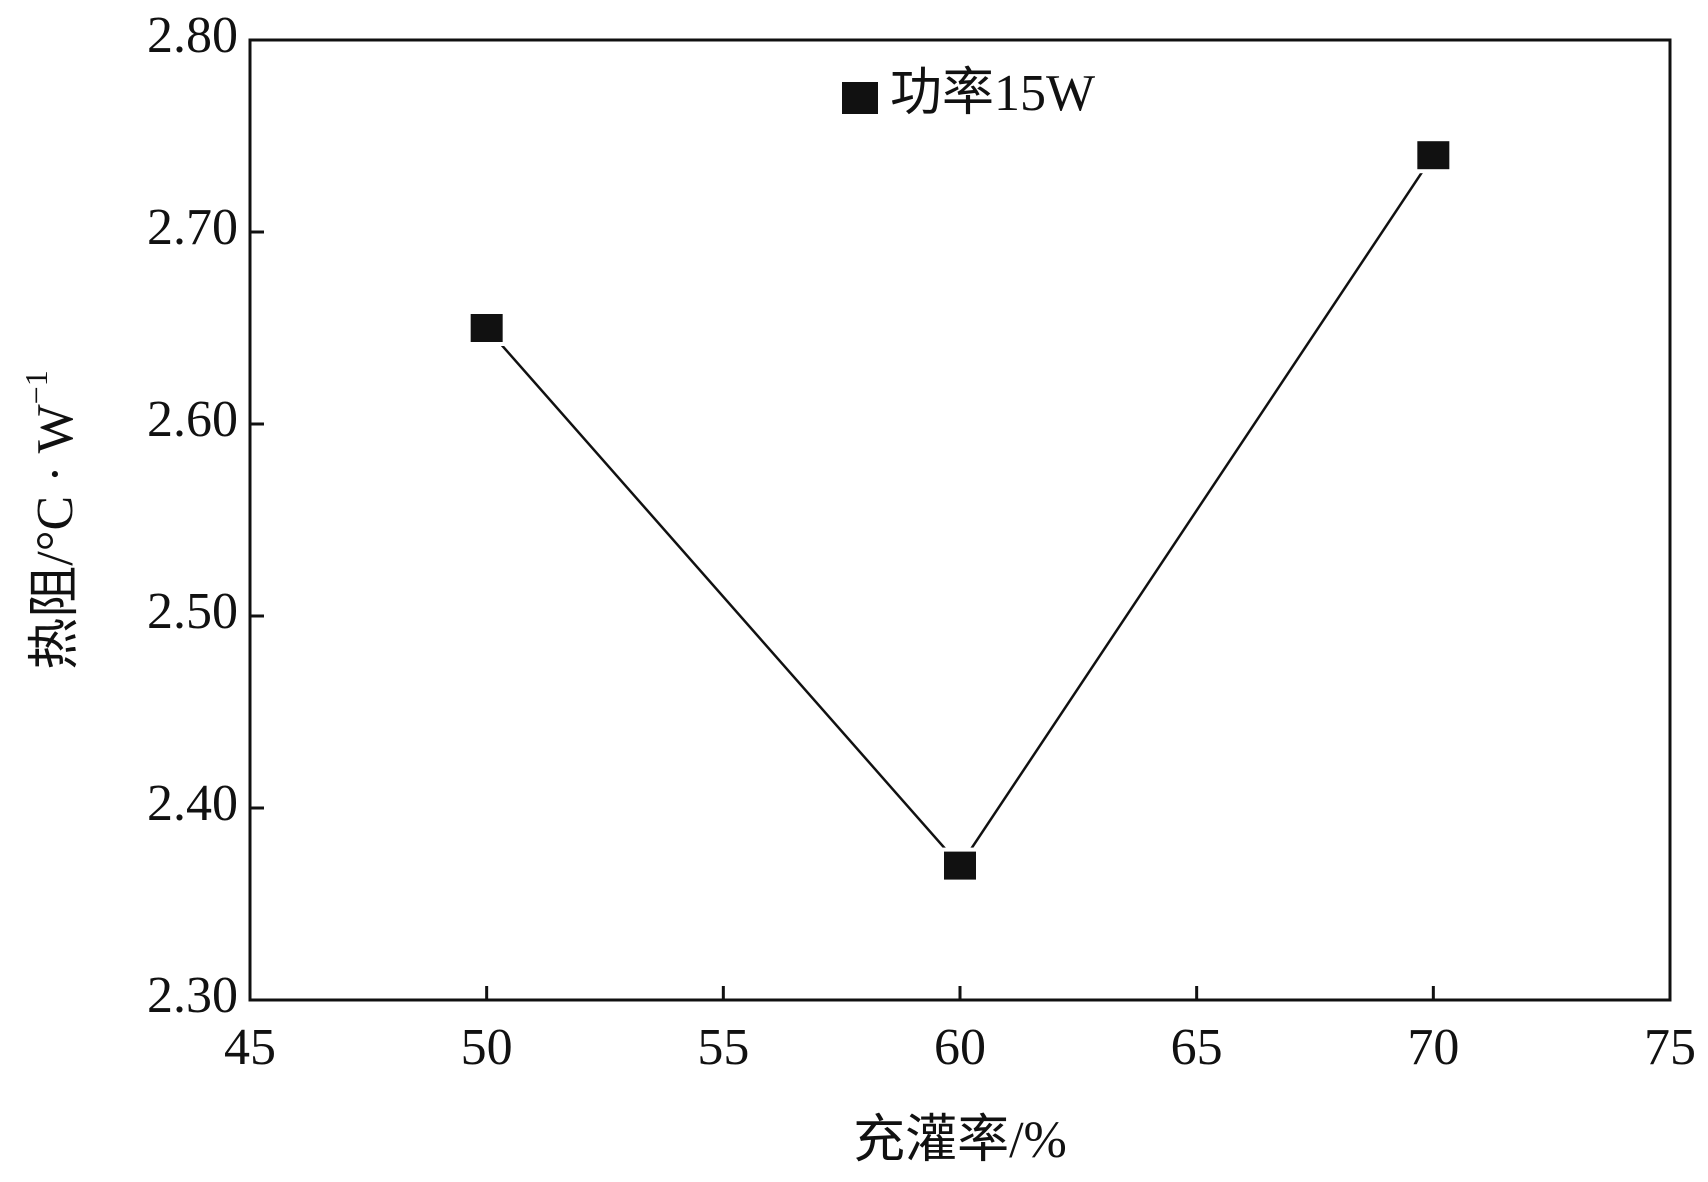 The width and height of the screenshot is (1708, 1182). Describe the element at coordinates (723, 1047) in the screenshot. I see `x-tick-label: 55` at that location.